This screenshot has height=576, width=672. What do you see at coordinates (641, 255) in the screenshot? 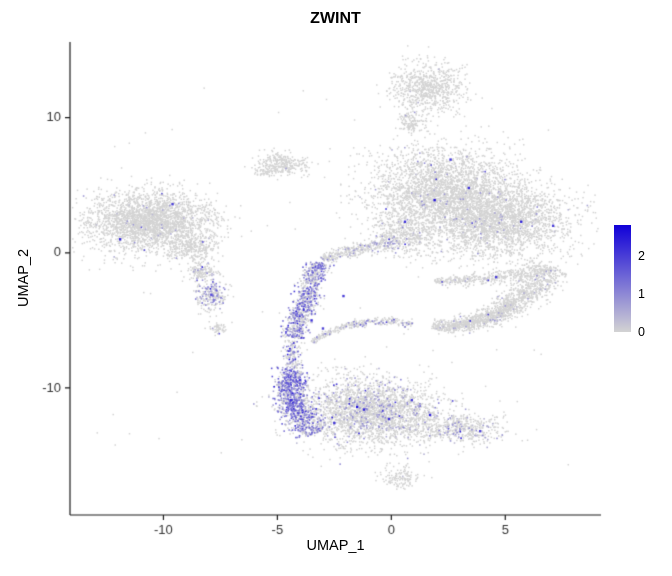
I see `legend-tick-label: 2` at bounding box center [641, 255].